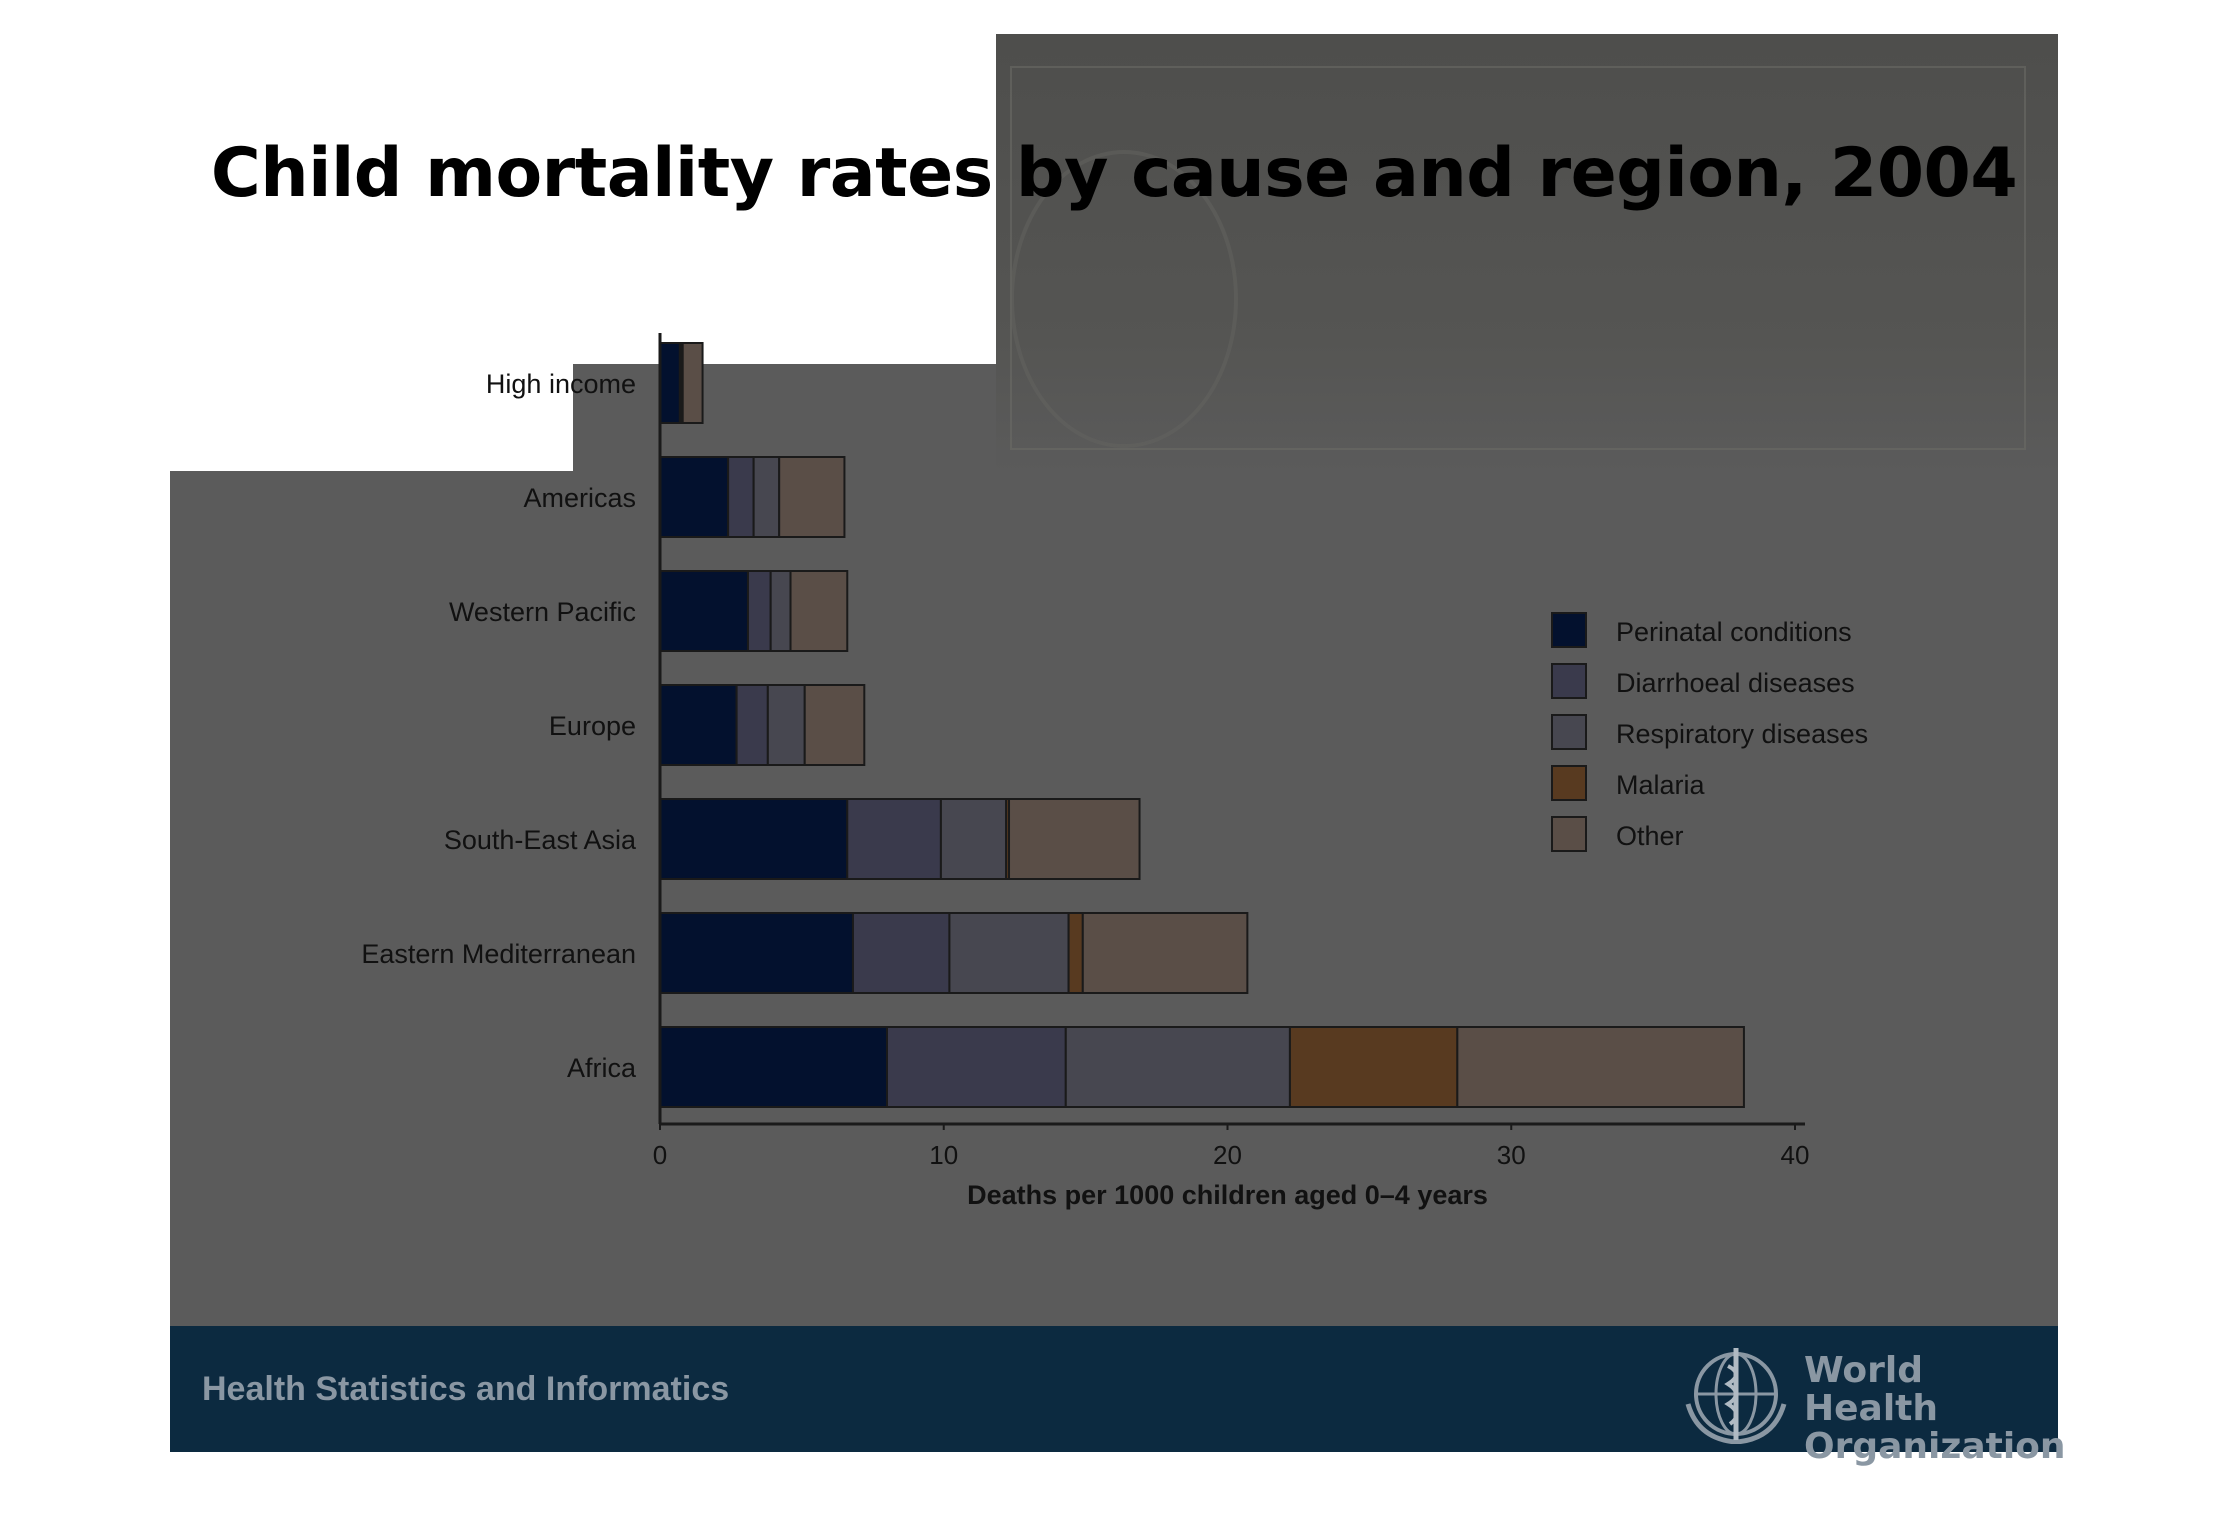 The image size is (2216, 1530). What do you see at coordinates (1736, 1396) in the screenshot?
I see `who-emblem-icon` at bounding box center [1736, 1396].